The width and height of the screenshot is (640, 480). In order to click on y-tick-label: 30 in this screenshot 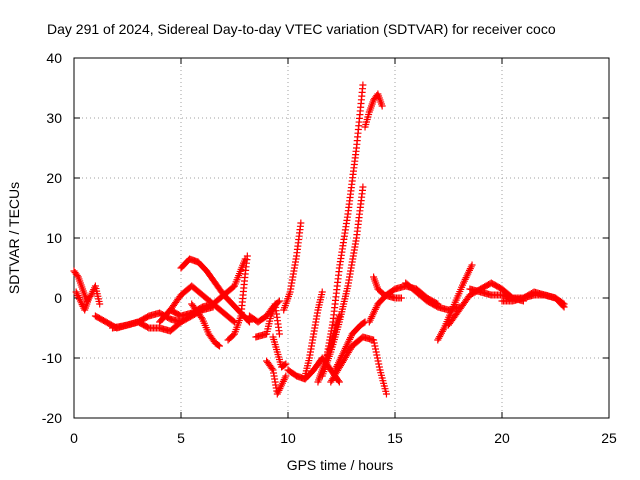, I will do `click(54, 118)`.